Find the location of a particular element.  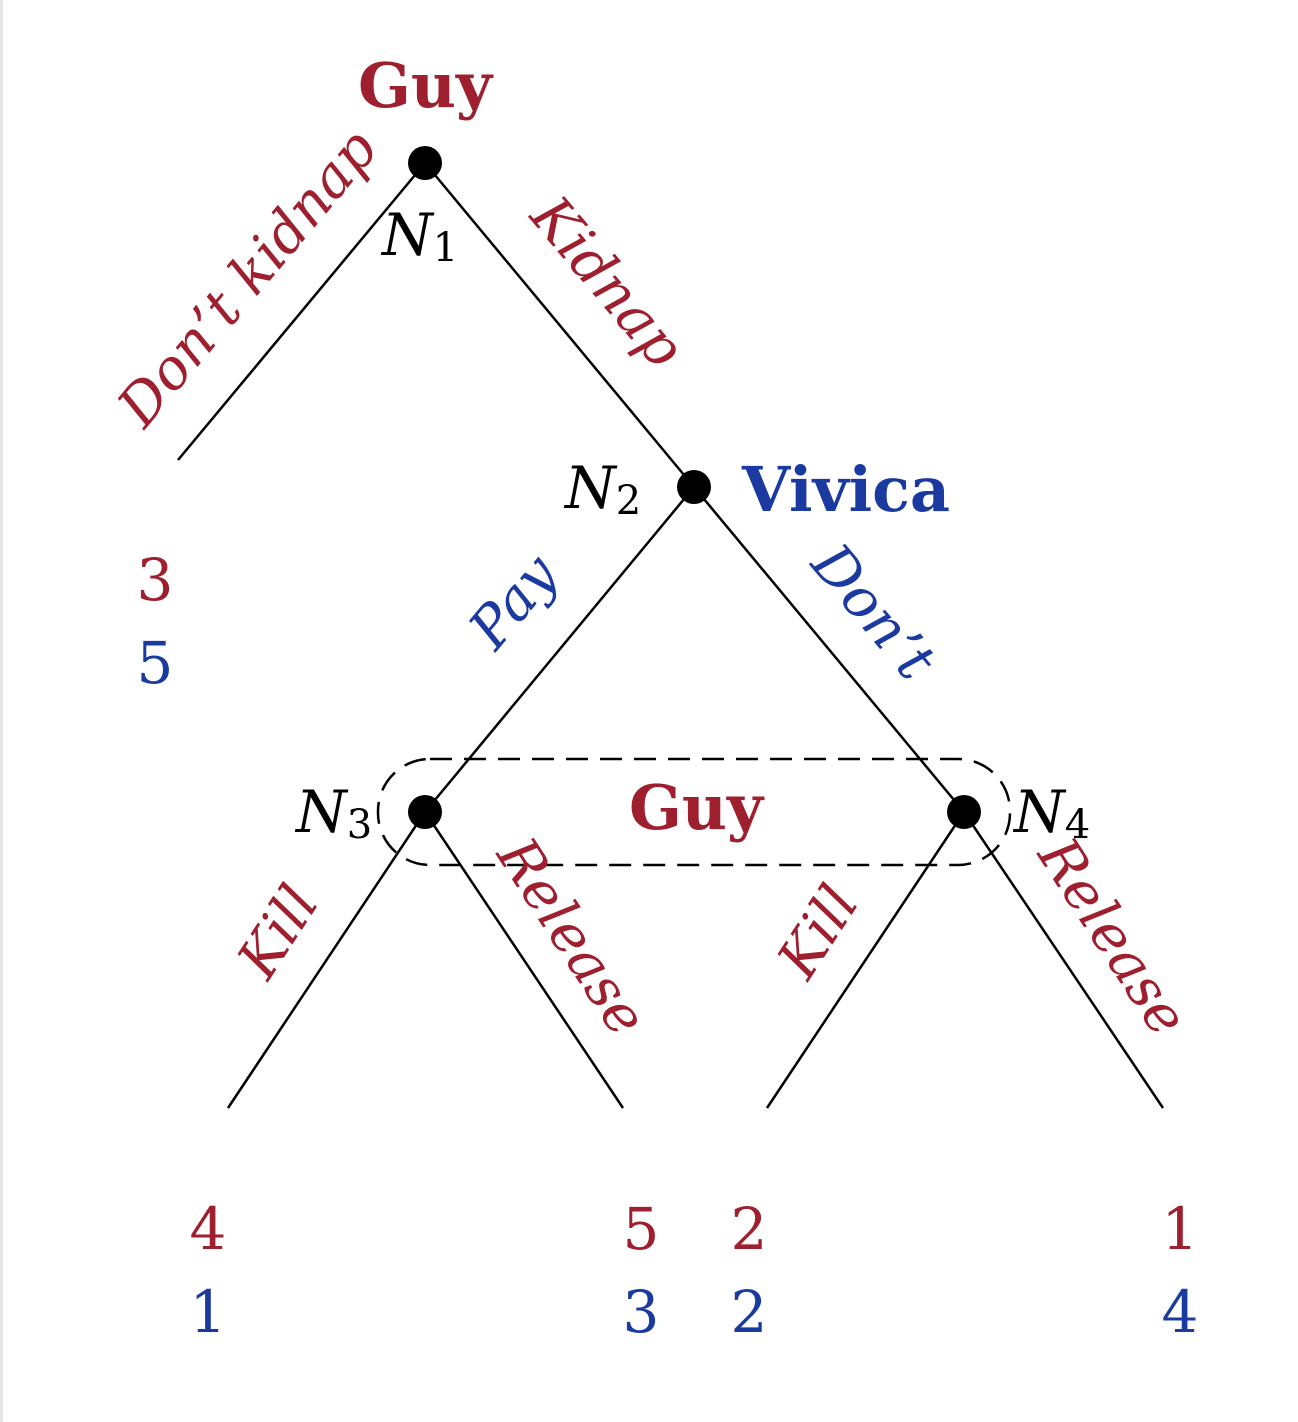

branch-kill-left is located at coordinates (326, 960).